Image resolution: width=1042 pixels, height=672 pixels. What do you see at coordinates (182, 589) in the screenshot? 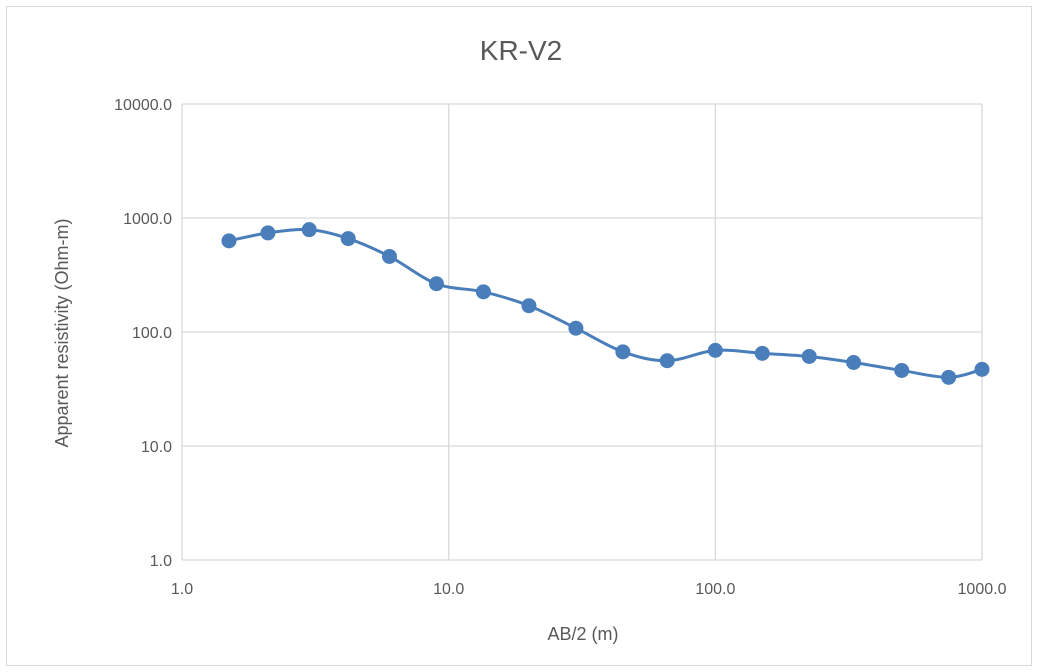
I see `x-tick-label: 1.0` at bounding box center [182, 589].